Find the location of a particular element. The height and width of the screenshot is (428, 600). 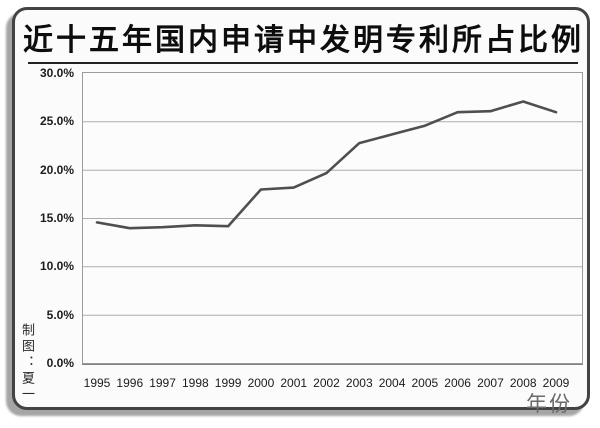

x-tick-label: 2001 is located at coordinates (294, 383).